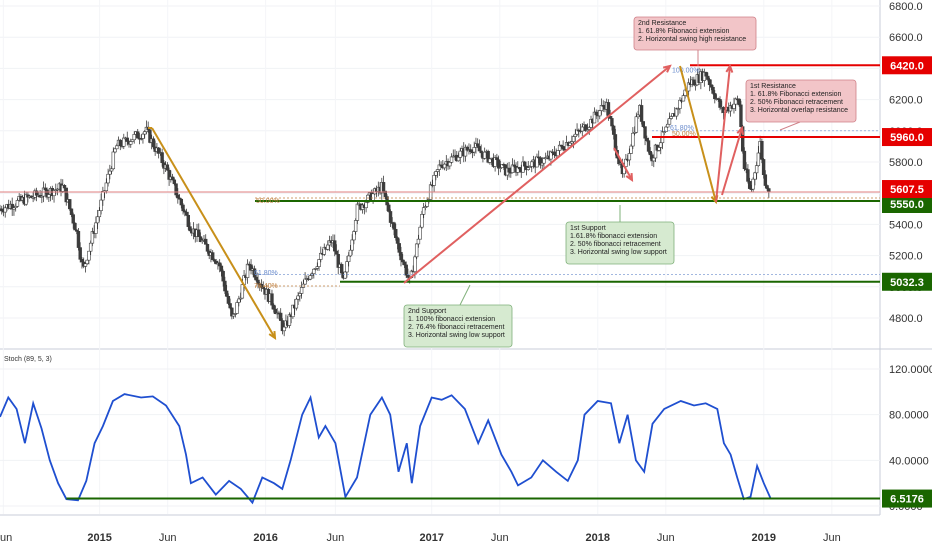 The width and height of the screenshot is (932, 550). What do you see at coordinates (427, 311) in the screenshot?
I see `support-2-note-line: 2nd Support` at bounding box center [427, 311].